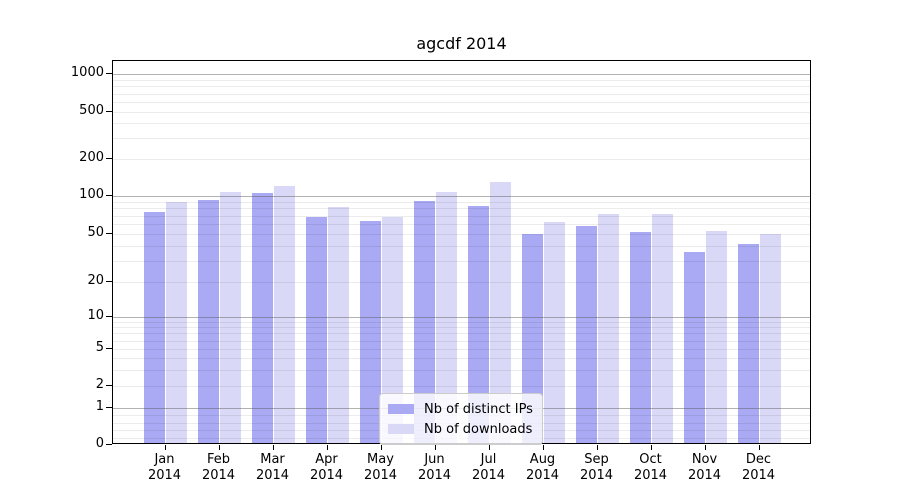 This screenshot has width=900, height=500. I want to click on x-tick-label: Jul 2014, so click(488, 467).